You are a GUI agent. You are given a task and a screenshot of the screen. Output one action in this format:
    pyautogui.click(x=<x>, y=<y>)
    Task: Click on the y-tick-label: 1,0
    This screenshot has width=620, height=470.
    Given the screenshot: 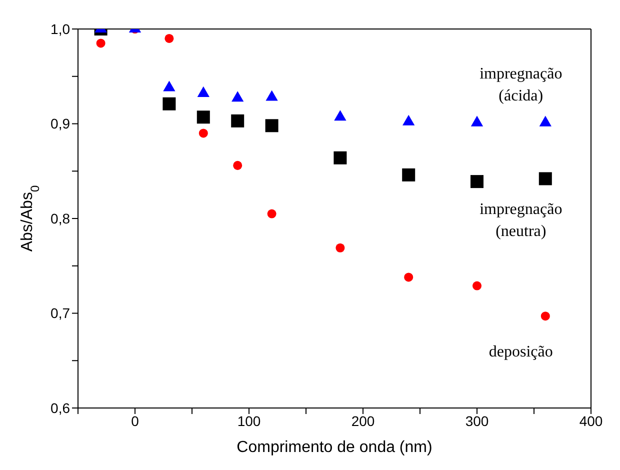 What is the action you would take?
    pyautogui.click(x=60, y=28)
    